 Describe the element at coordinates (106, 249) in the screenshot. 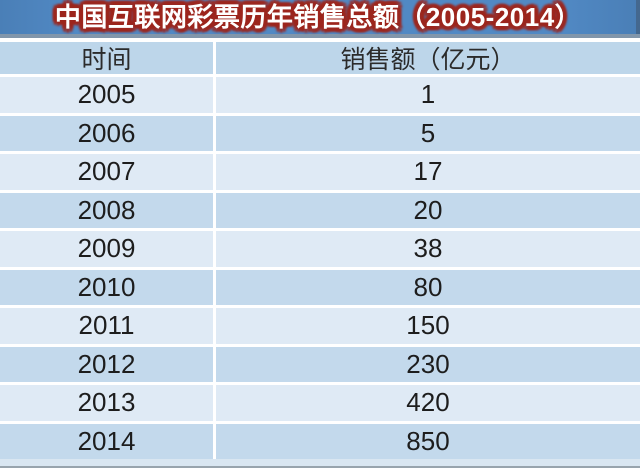

I see `year-cell: 2009` at that location.